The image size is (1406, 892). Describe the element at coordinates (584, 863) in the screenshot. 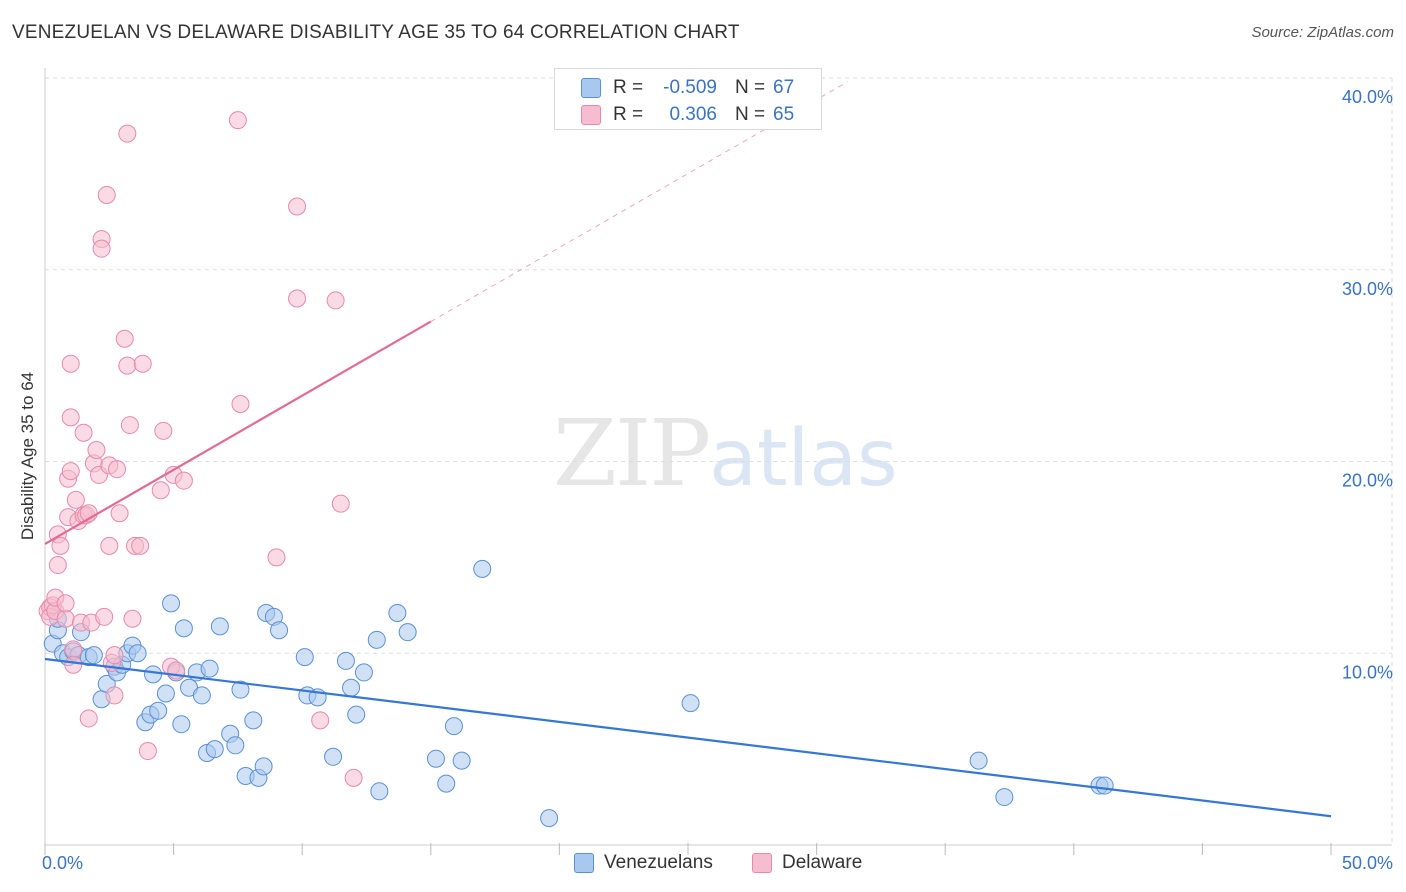

I see `bottom-legend-swatch-blue` at that location.